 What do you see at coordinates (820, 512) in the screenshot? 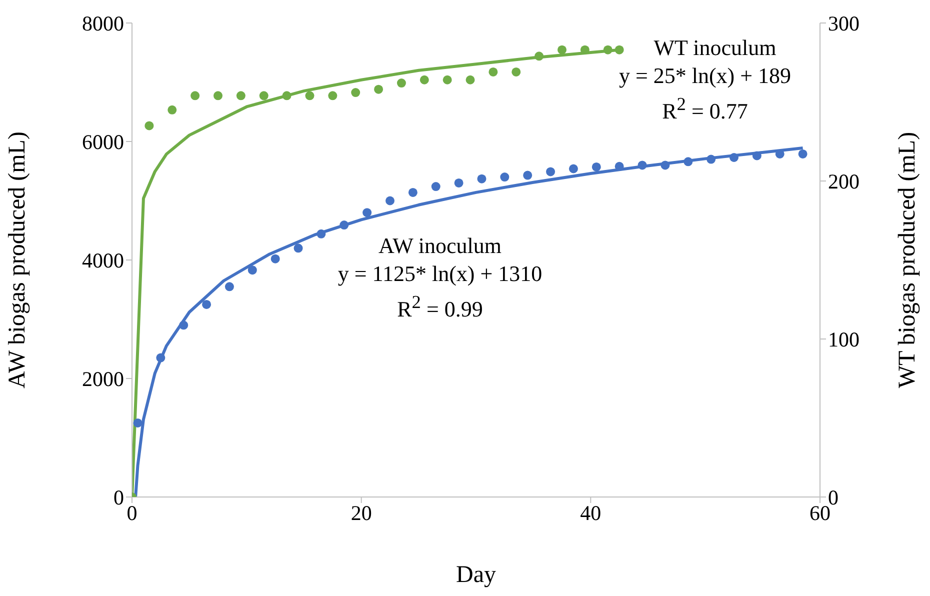
I see `x-tick-label: 60` at bounding box center [820, 512].